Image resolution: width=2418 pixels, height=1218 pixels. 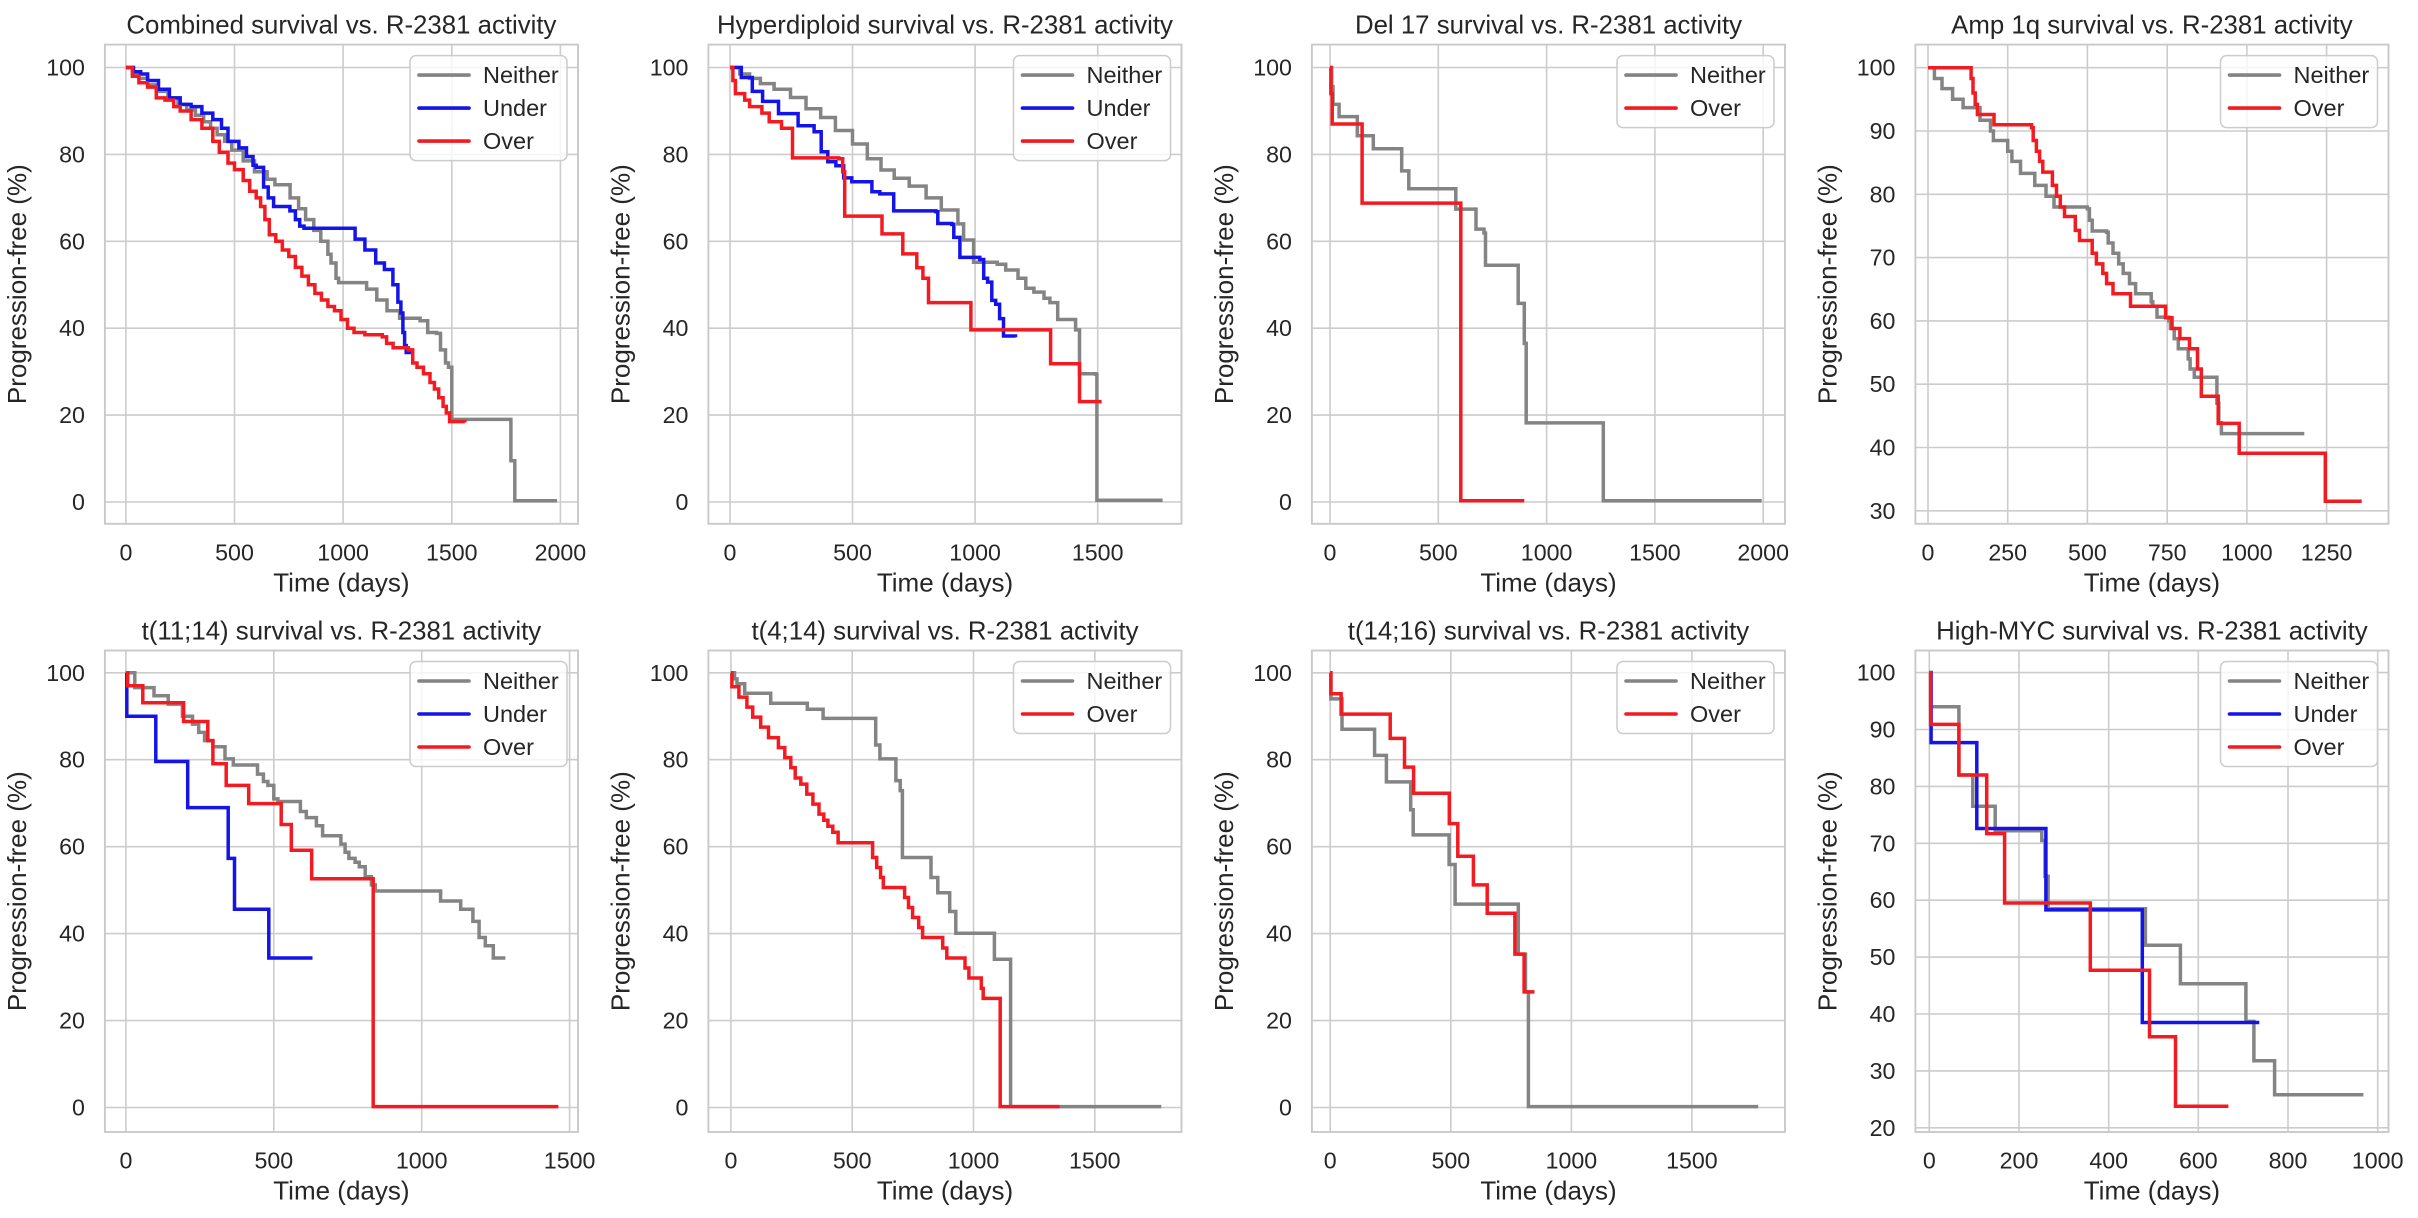 What do you see at coordinates (2327, 552) in the screenshot?
I see `svg-text: 1250` at bounding box center [2327, 552].